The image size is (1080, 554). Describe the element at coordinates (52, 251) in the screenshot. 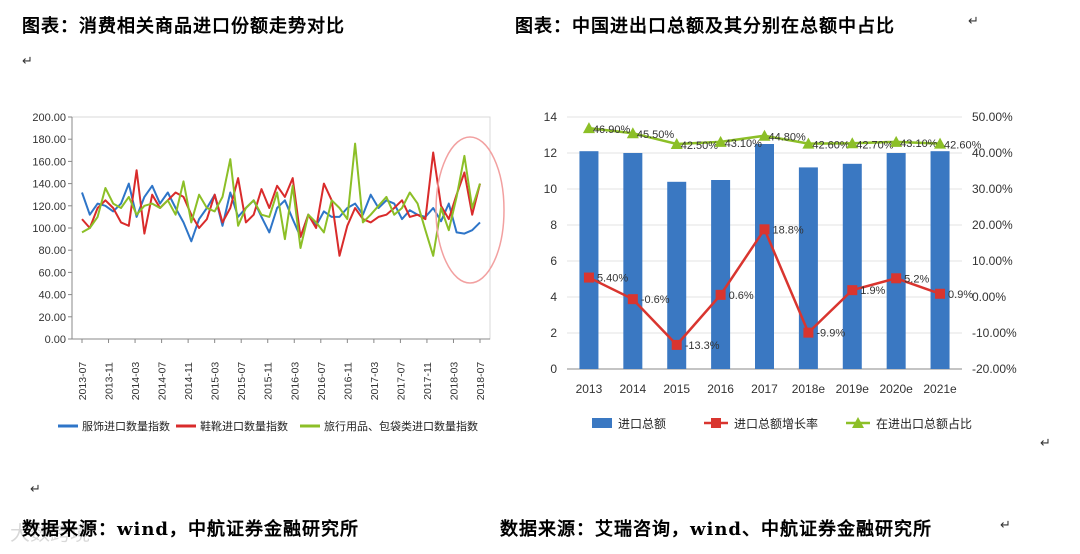

I see `left-y-tick-label: 80.00` at that location.